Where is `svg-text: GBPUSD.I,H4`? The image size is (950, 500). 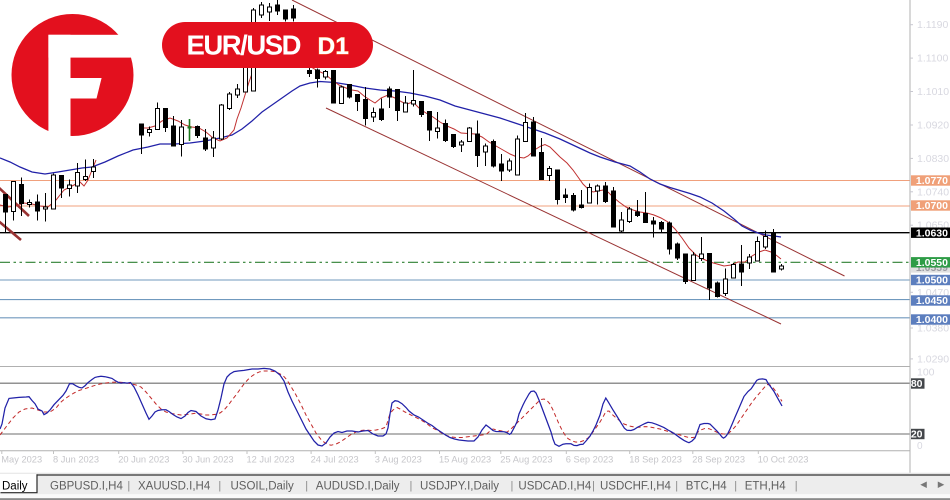
svg-text: GBPUSD.I,H4 is located at coordinates (86, 487).